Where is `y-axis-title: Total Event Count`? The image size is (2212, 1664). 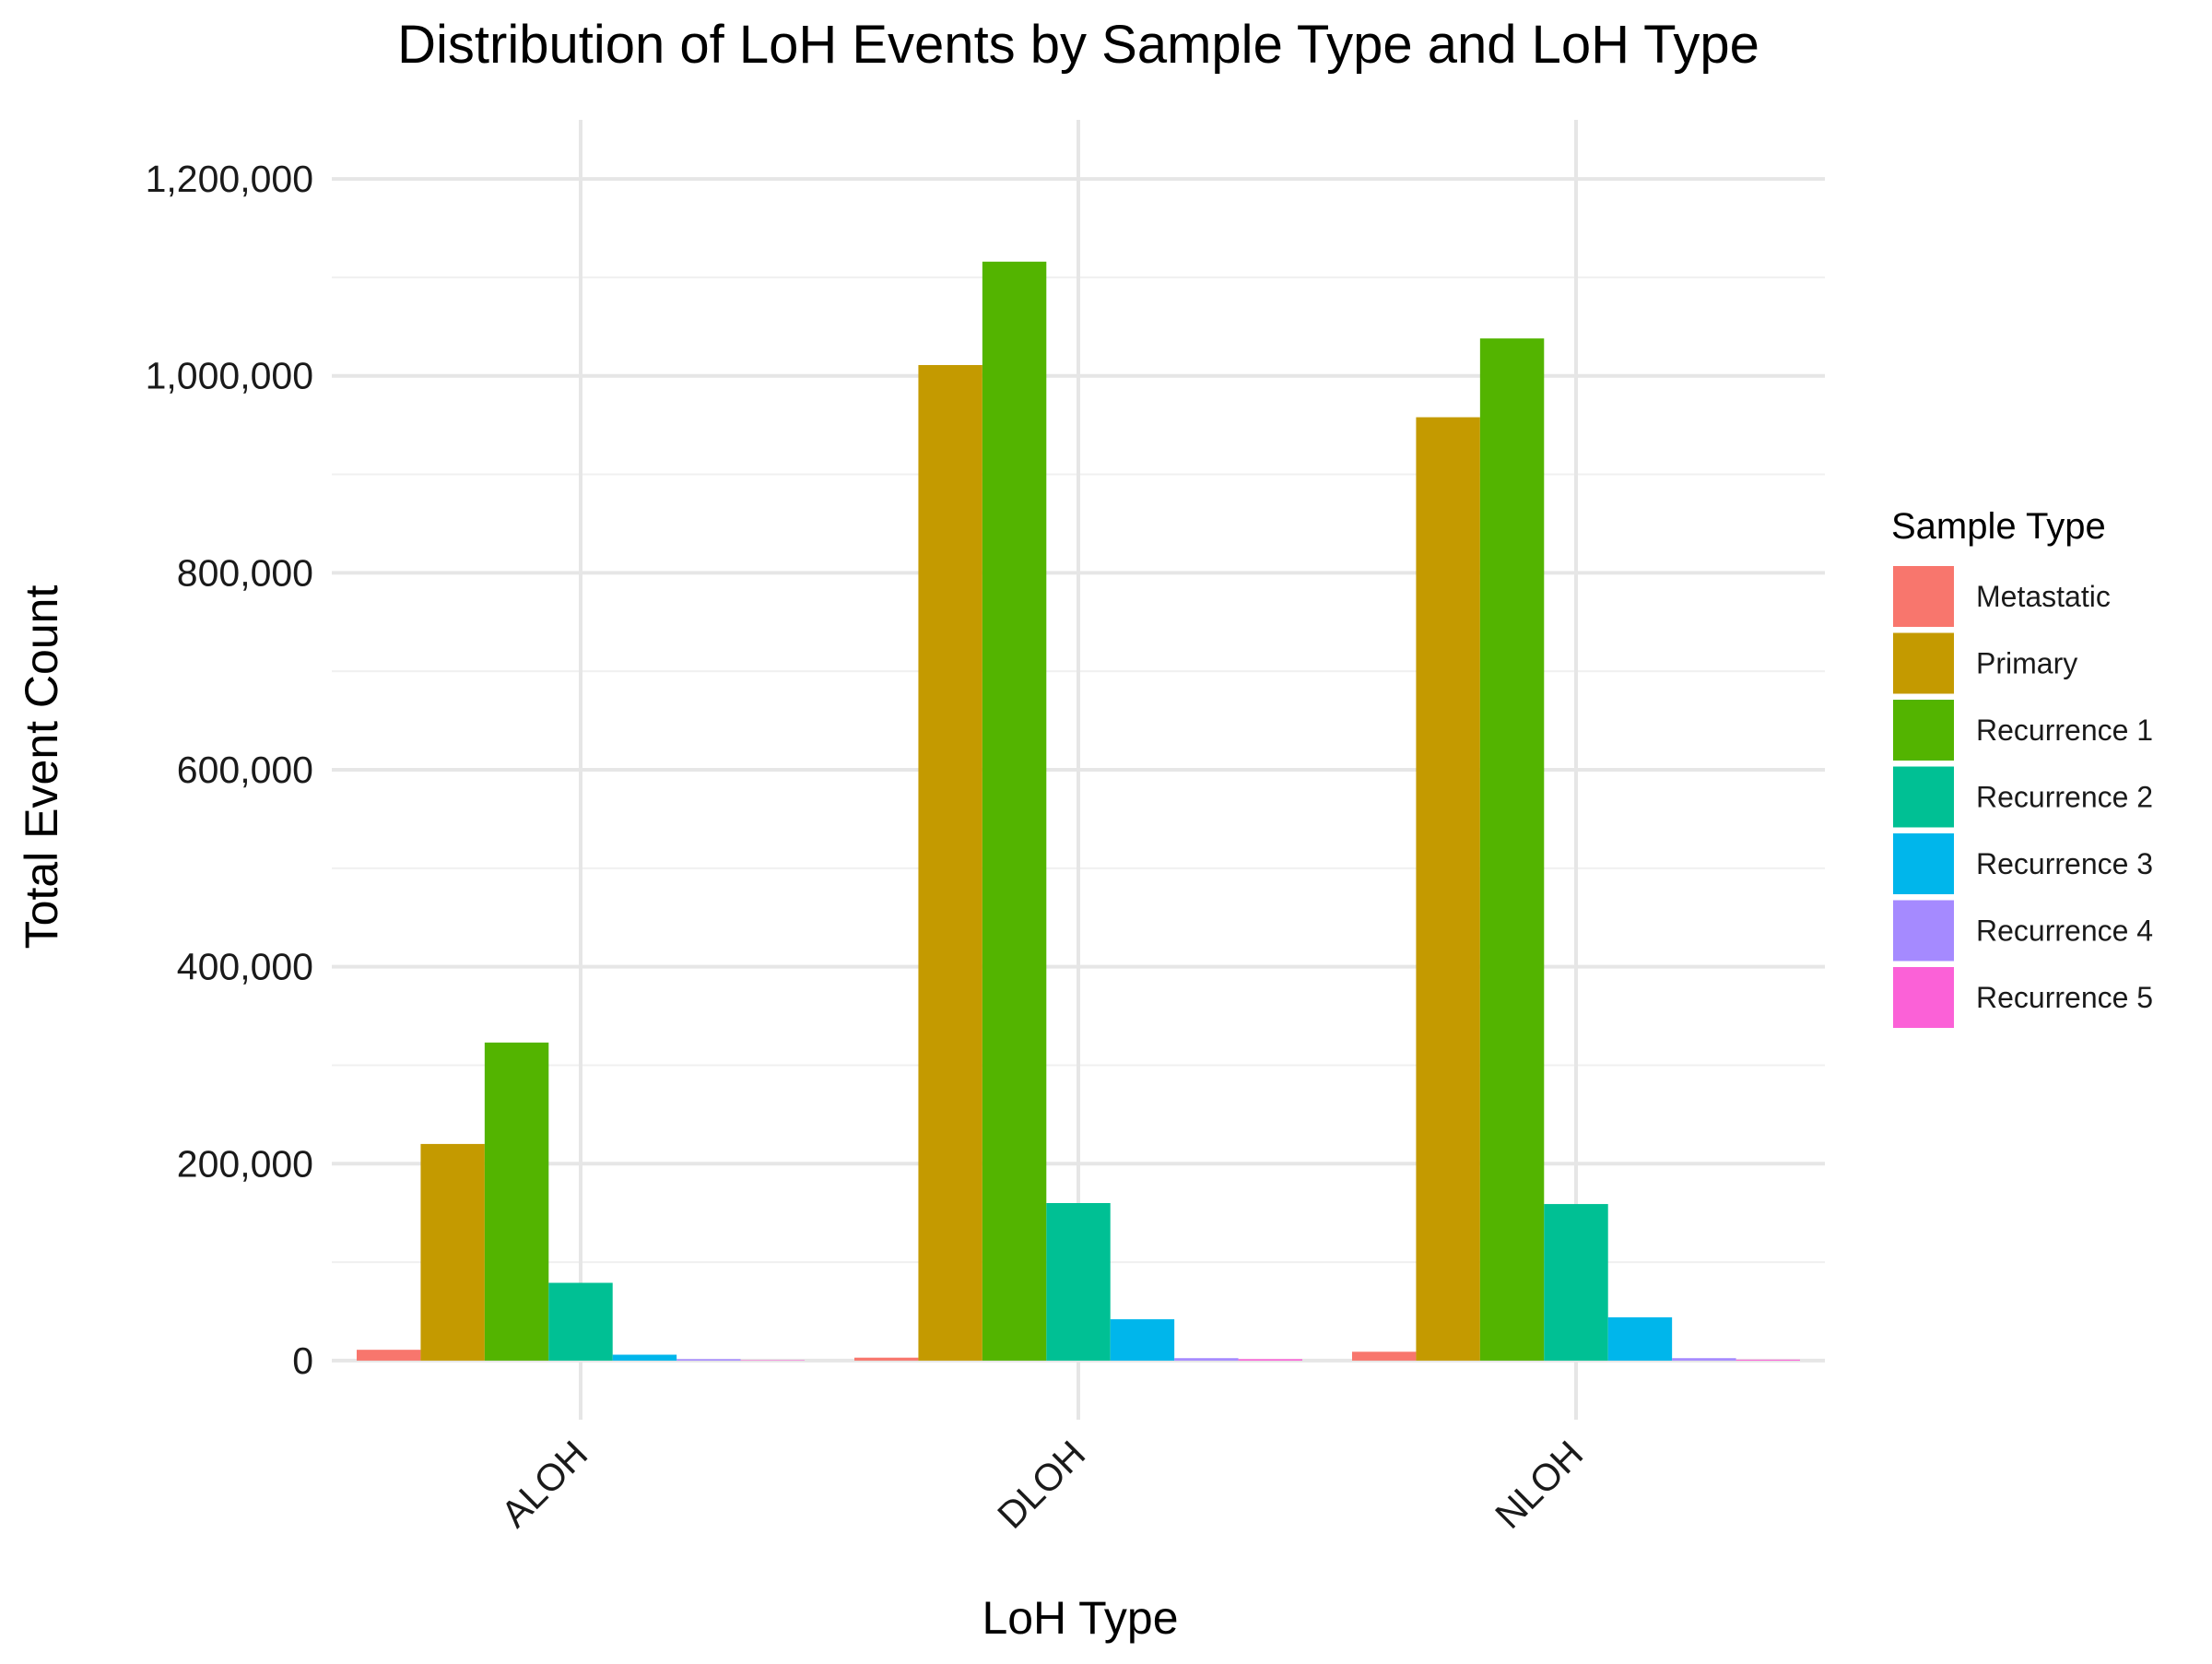 y-axis-title: Total Event Count is located at coordinates (41, 767).